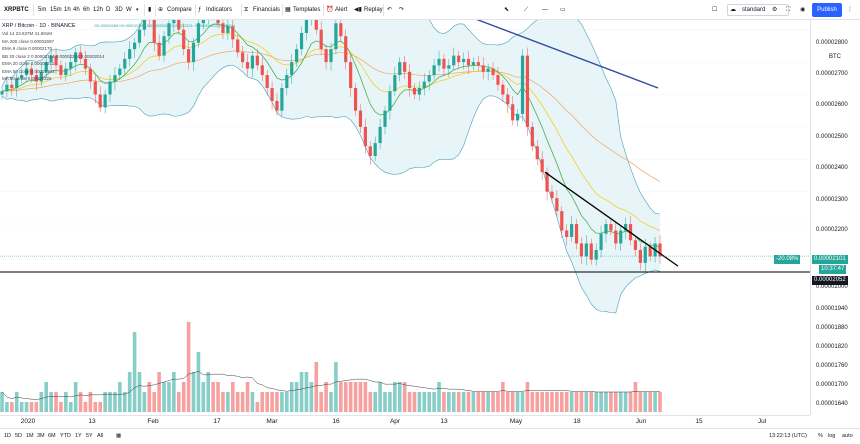  I want to click on time-tick: Jul, so click(762, 421).